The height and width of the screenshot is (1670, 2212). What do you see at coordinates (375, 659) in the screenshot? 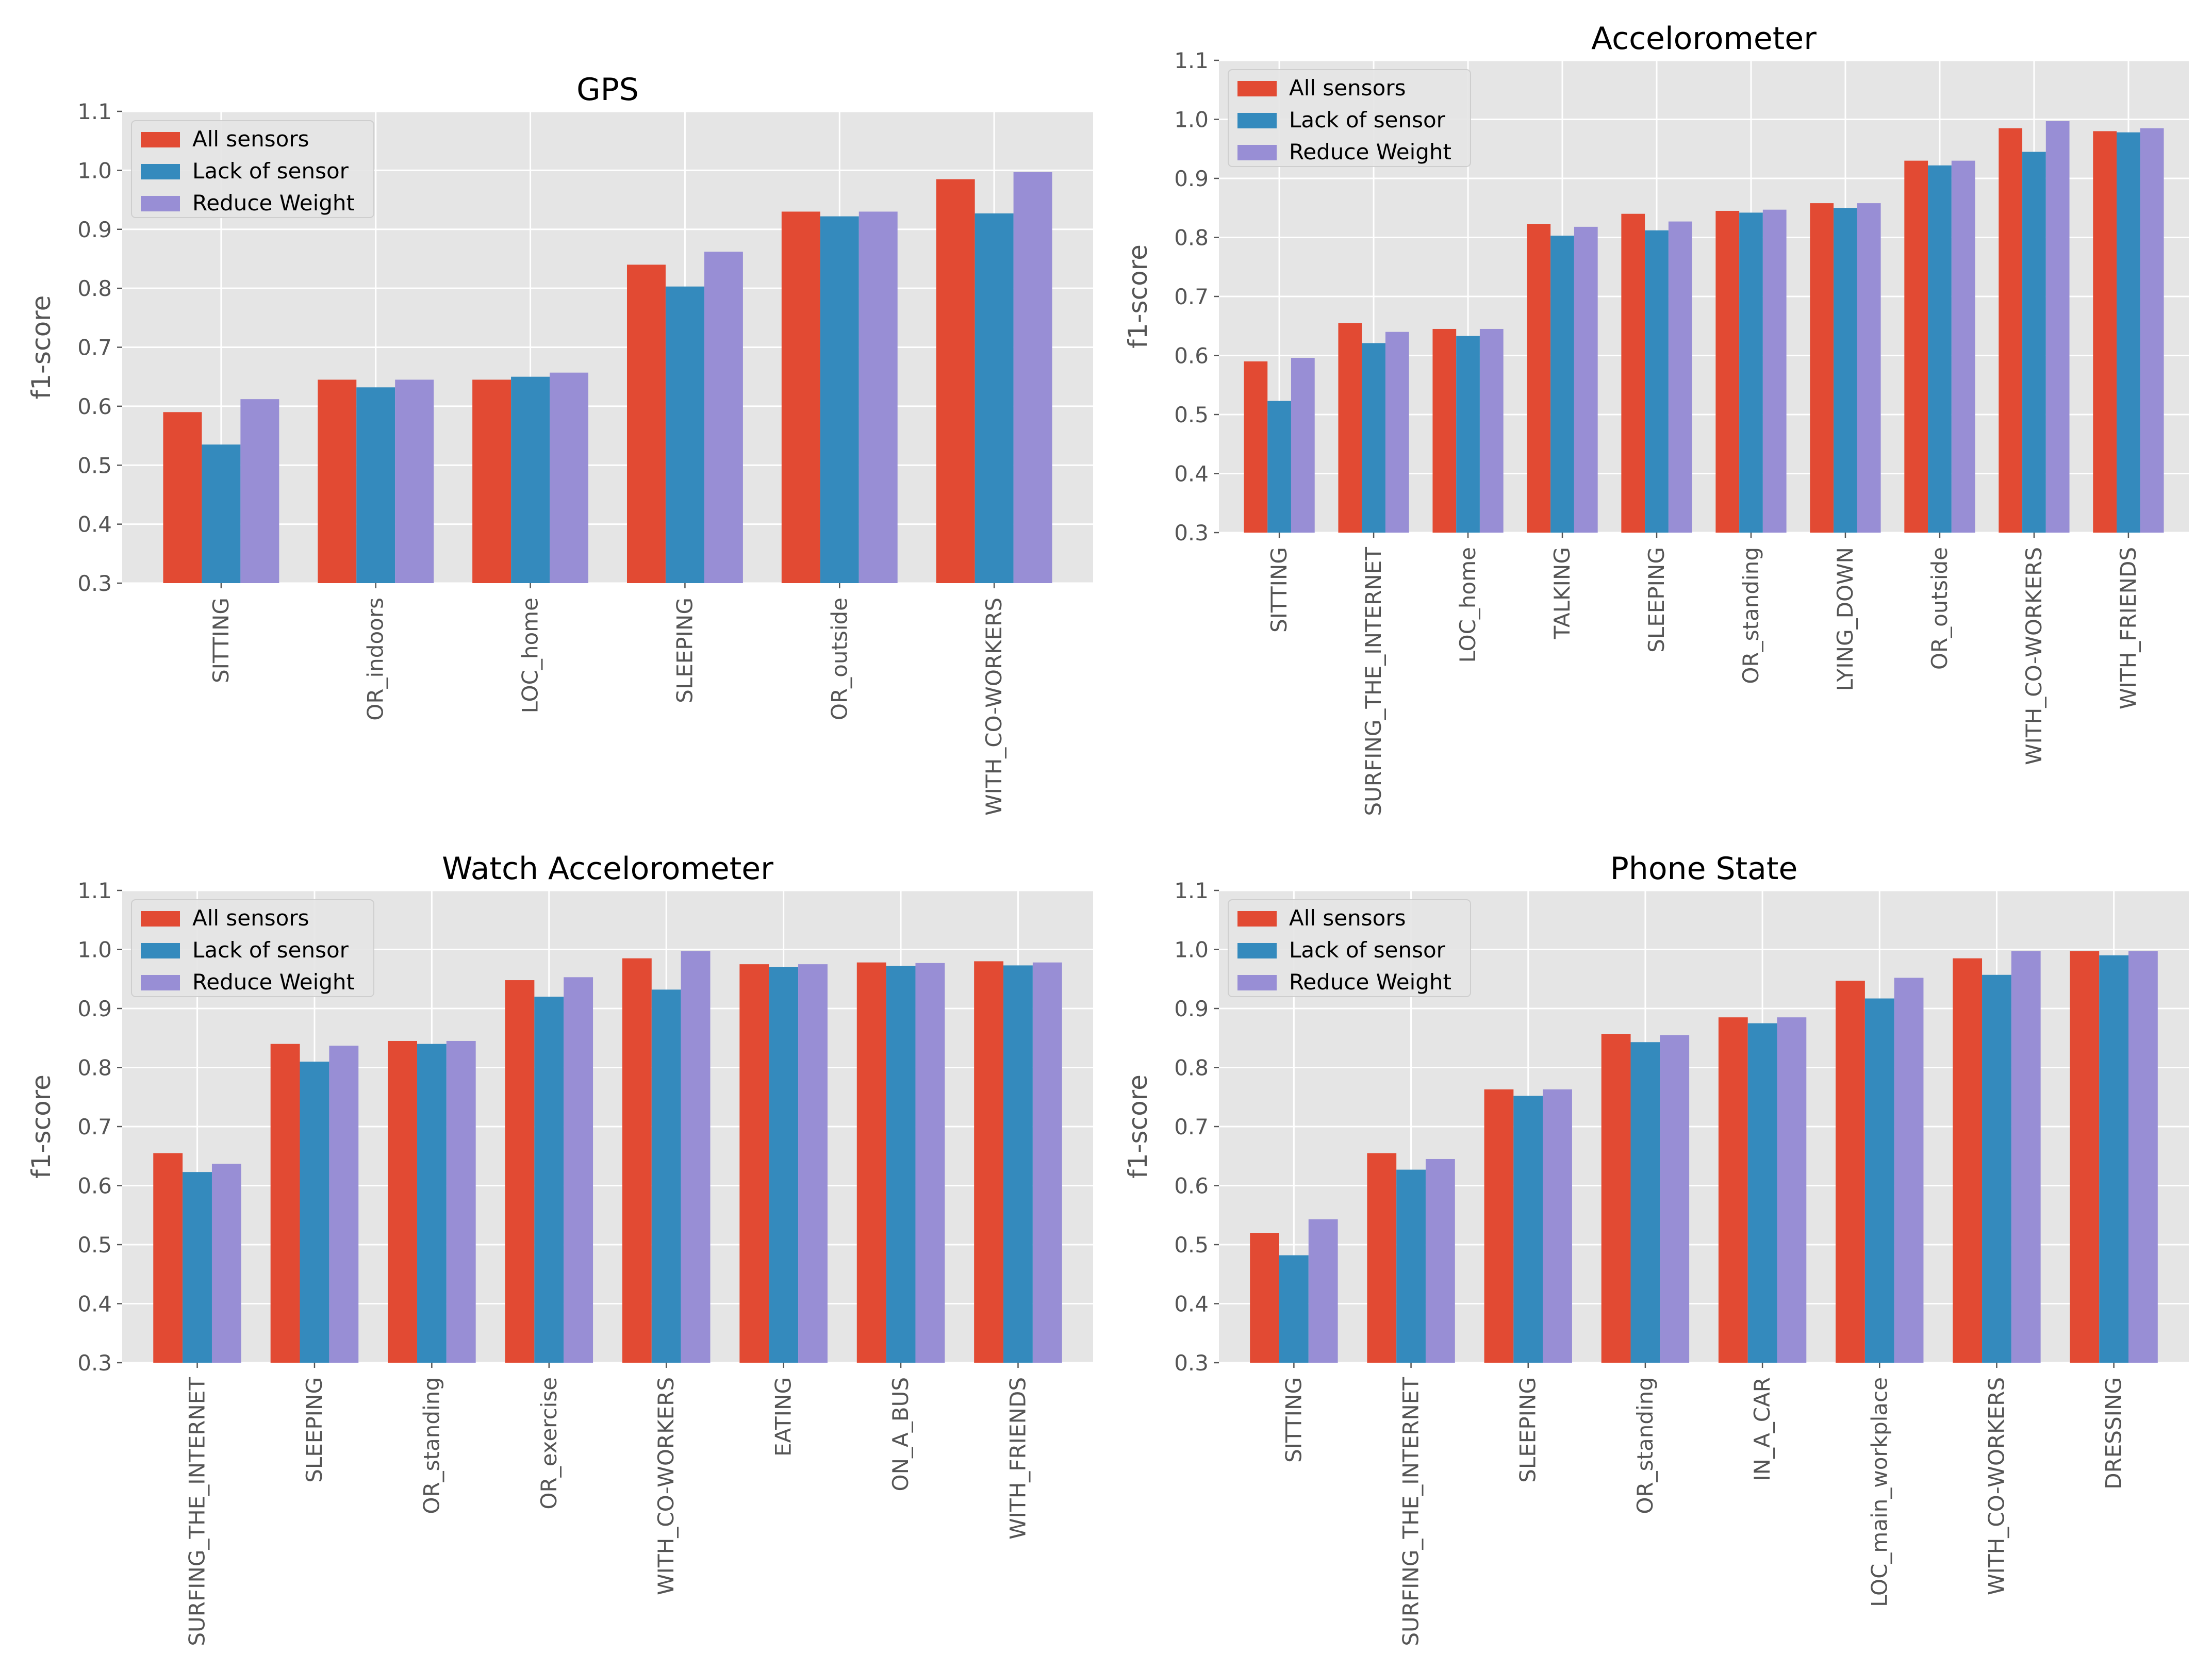
I see `x-tick-label: OR_indoors` at bounding box center [375, 659].